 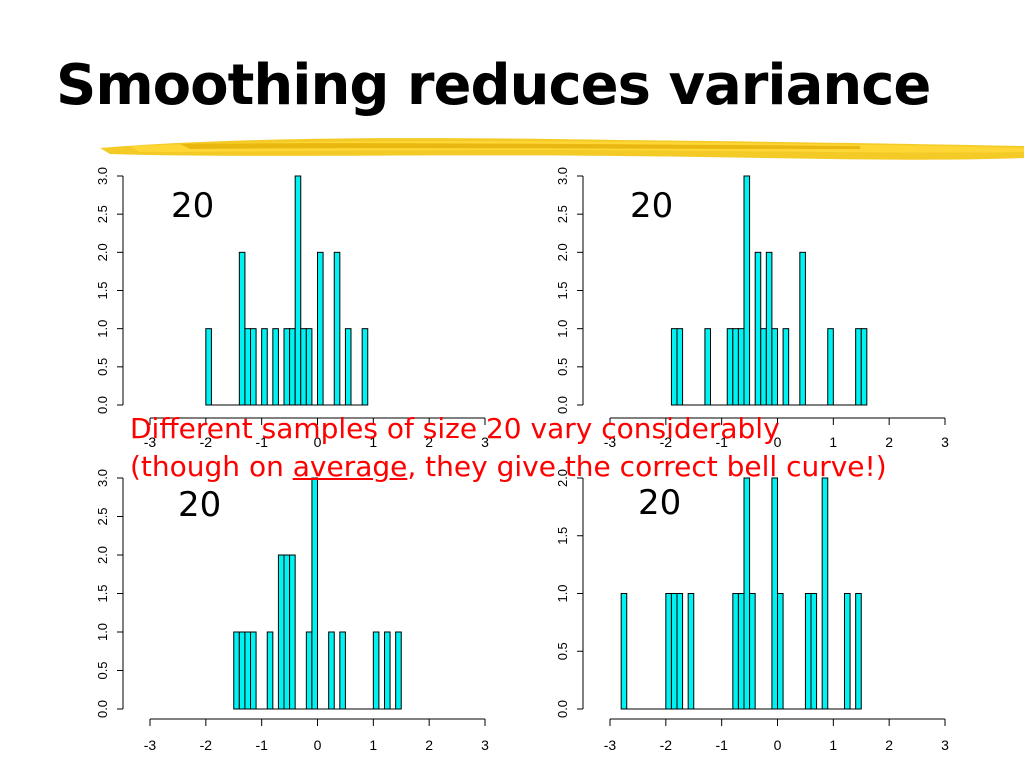 What do you see at coordinates (493, 85) in the screenshot?
I see `slide-title: Smoothing reduces variance` at bounding box center [493, 85].